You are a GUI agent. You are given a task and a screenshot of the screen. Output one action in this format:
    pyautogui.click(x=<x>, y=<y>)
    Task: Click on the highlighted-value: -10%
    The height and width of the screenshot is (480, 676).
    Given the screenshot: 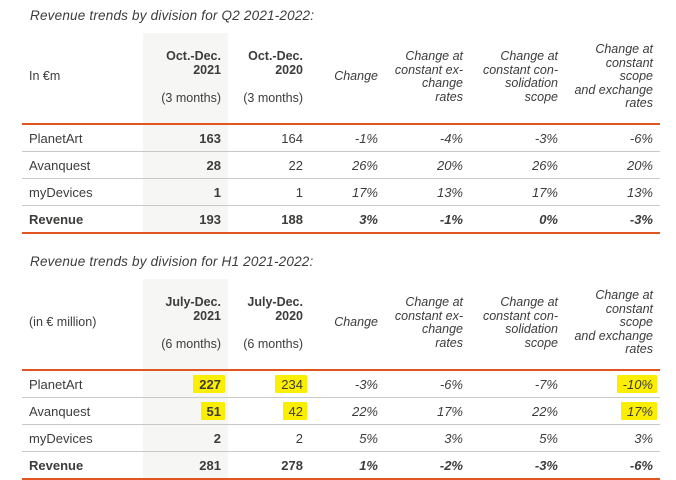 What is the action you would take?
    pyautogui.click(x=636, y=383)
    